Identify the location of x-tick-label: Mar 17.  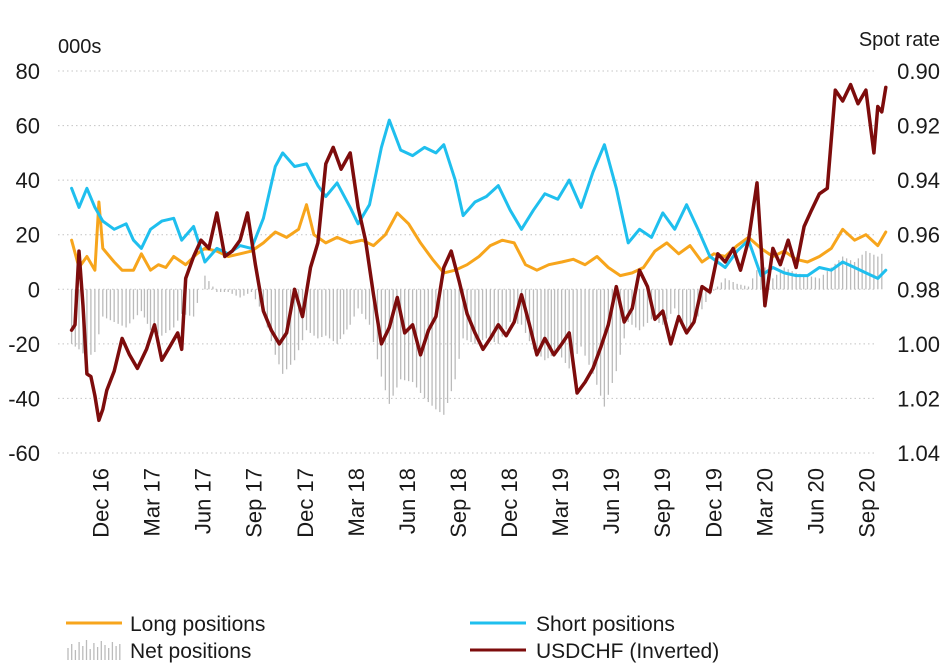
(152, 502).